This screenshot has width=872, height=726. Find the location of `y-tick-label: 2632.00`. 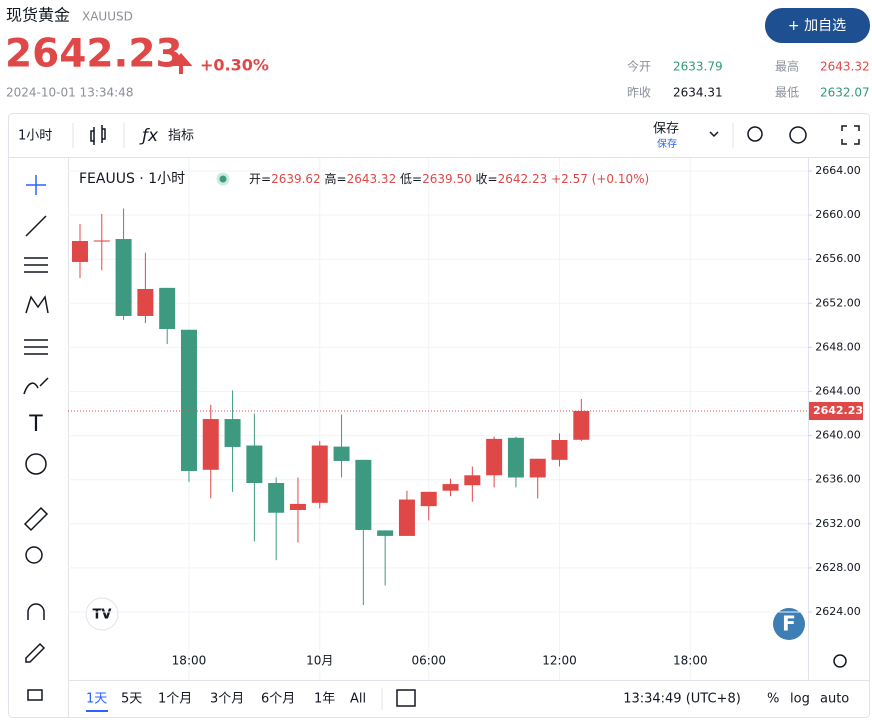

y-tick-label: 2632.00 is located at coordinates (838, 523).